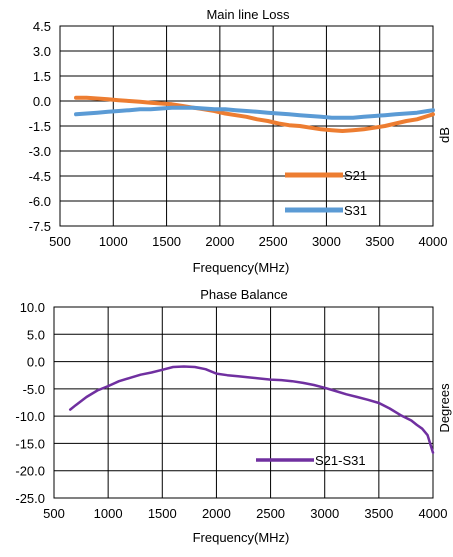  What do you see at coordinates (30, 471) in the screenshot?
I see `y-tick-label: -20.0` at bounding box center [30, 471].